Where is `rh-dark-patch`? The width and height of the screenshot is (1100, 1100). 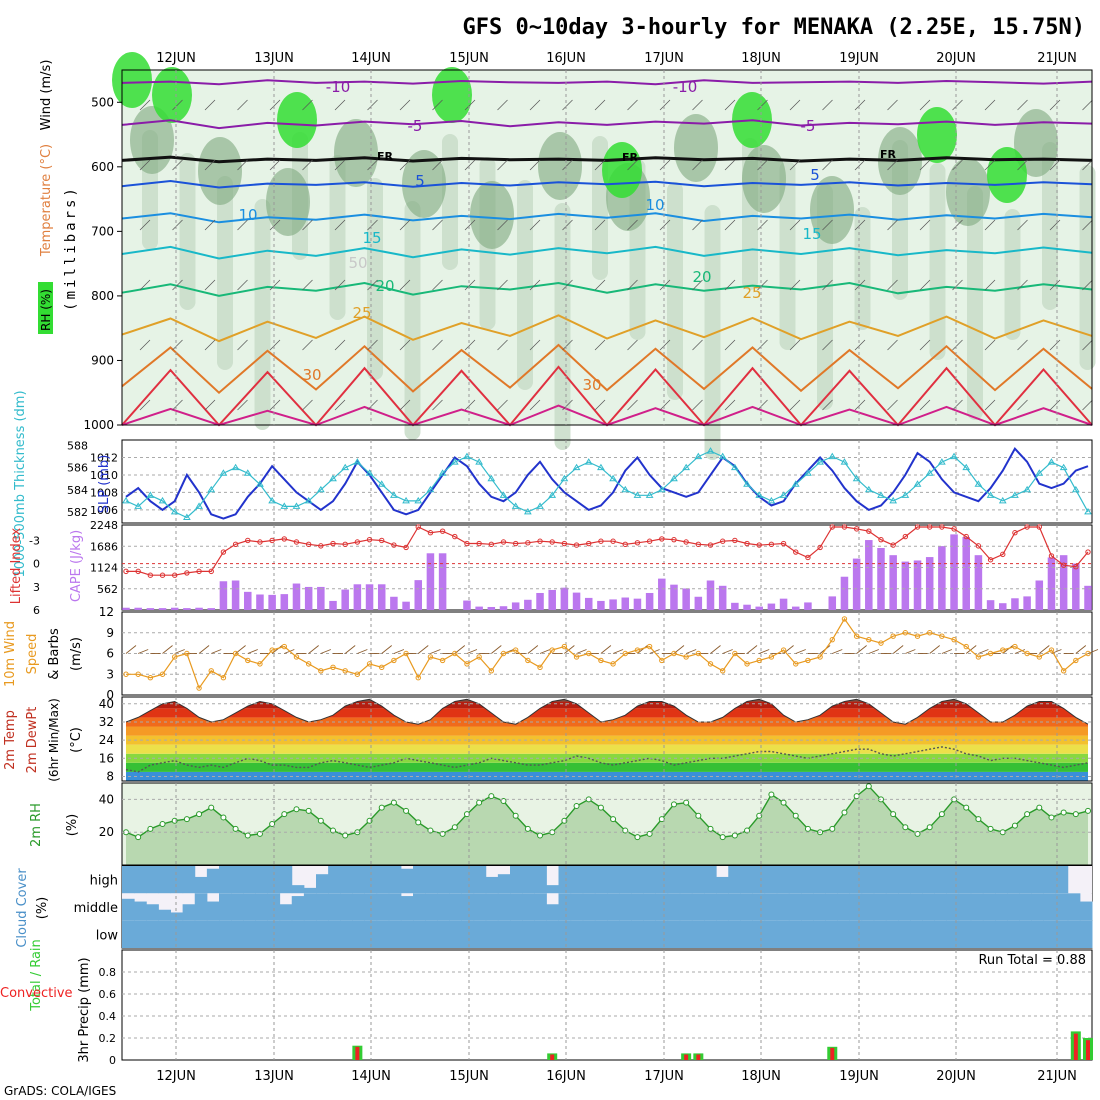 rh-dark-patch is located at coordinates (696, 148).